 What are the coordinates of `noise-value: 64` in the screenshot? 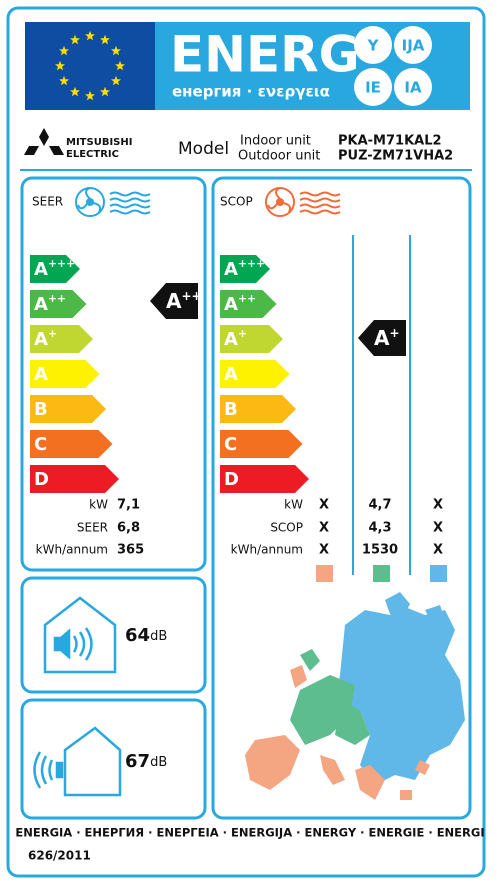 It's located at (137, 635).